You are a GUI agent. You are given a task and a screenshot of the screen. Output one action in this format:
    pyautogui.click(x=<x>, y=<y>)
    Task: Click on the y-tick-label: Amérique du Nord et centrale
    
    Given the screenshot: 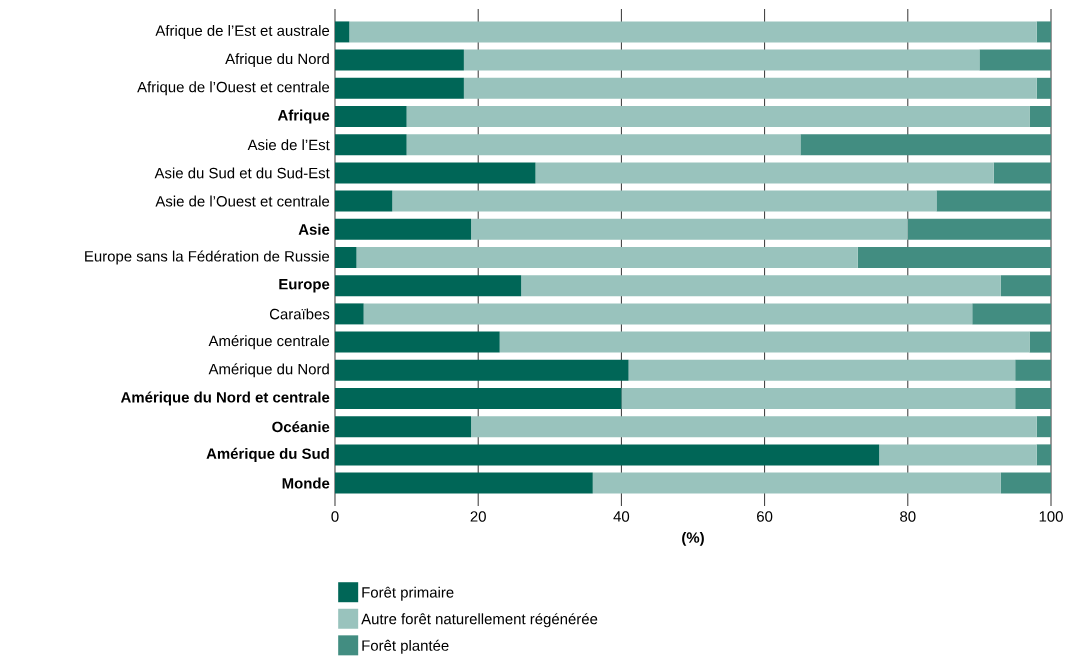 What is the action you would take?
    pyautogui.click(x=225, y=398)
    